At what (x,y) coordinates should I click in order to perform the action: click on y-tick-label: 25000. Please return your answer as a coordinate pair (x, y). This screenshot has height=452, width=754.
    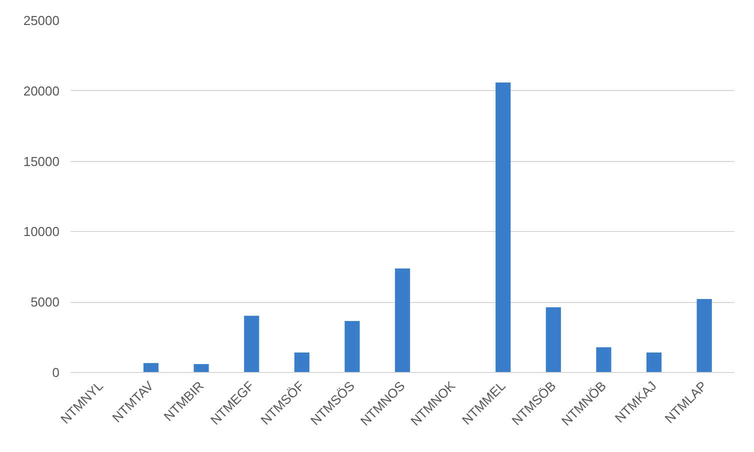
    Looking at the image, I should click on (41, 20).